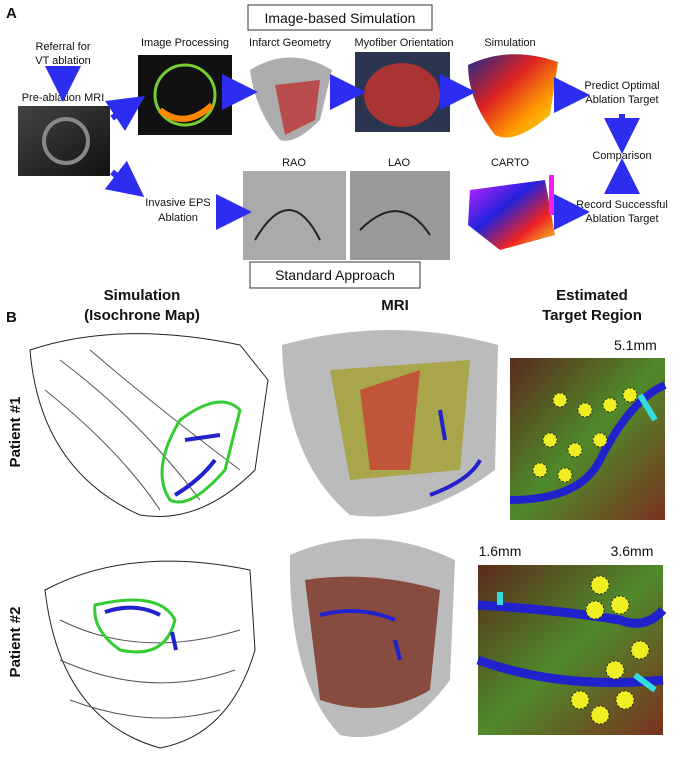 This screenshot has width=680, height=759. What do you see at coordinates (635, 345) in the screenshot?
I see `distance-label: 5.1mm` at bounding box center [635, 345].